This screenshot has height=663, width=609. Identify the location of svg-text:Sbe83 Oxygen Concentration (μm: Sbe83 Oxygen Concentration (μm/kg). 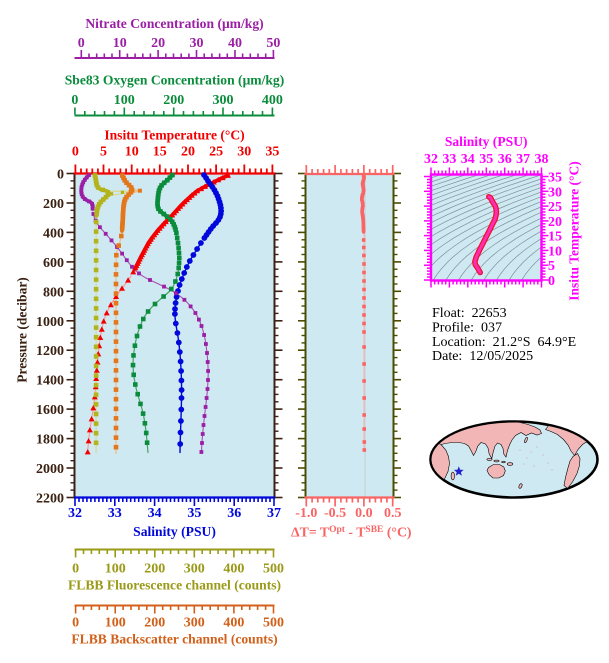
(175, 81).